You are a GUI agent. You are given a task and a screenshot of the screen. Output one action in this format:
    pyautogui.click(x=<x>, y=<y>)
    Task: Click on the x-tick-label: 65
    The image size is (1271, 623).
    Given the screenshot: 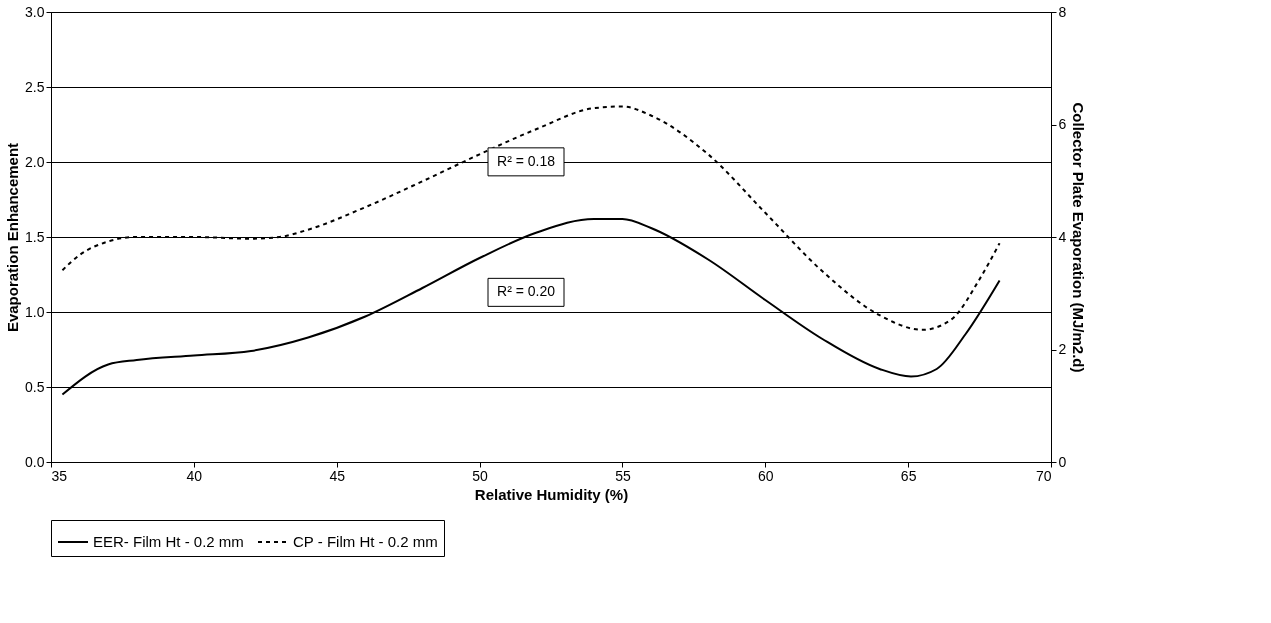 What is the action you would take?
    pyautogui.click(x=908, y=475)
    